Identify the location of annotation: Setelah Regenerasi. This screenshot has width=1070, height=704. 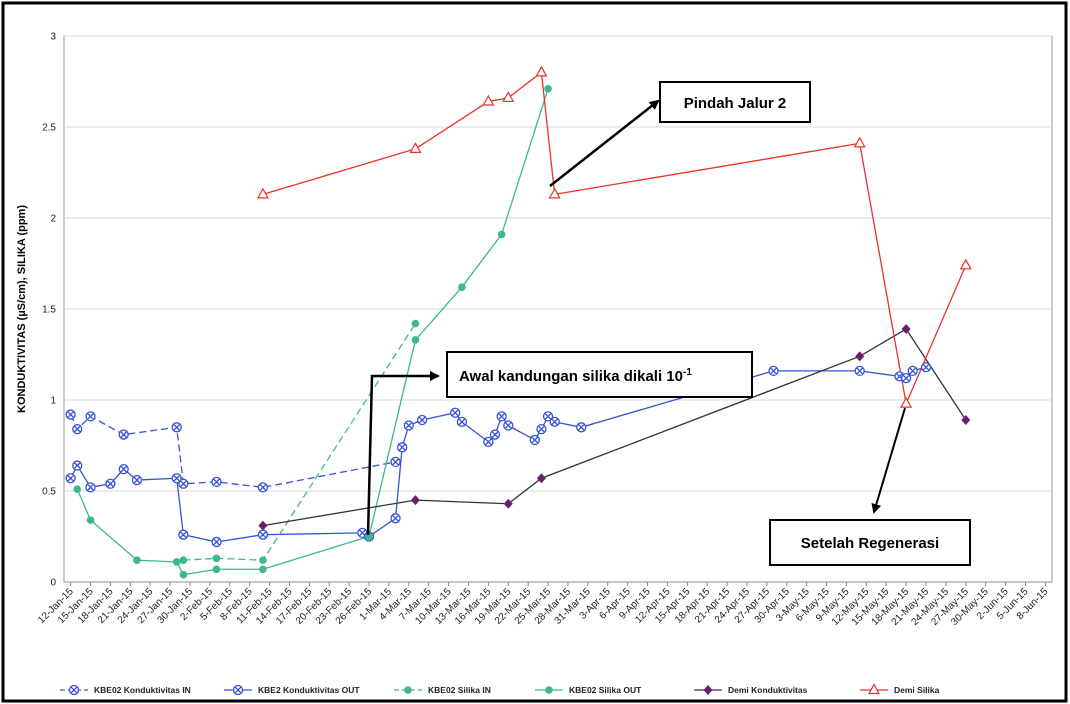
(870, 543).